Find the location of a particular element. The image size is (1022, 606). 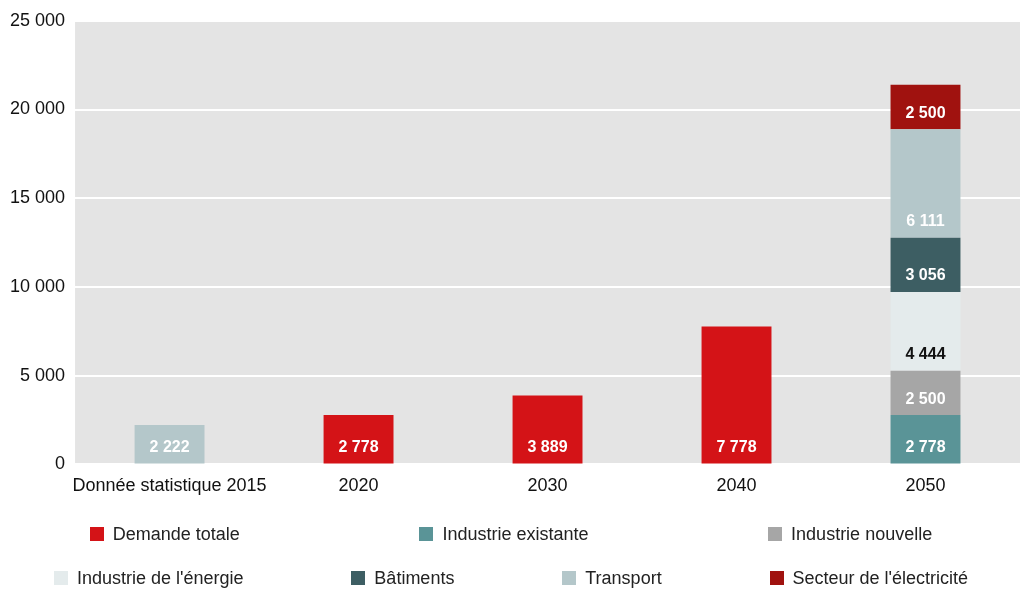

y-tick-label: 5 000 is located at coordinates (43, 374).